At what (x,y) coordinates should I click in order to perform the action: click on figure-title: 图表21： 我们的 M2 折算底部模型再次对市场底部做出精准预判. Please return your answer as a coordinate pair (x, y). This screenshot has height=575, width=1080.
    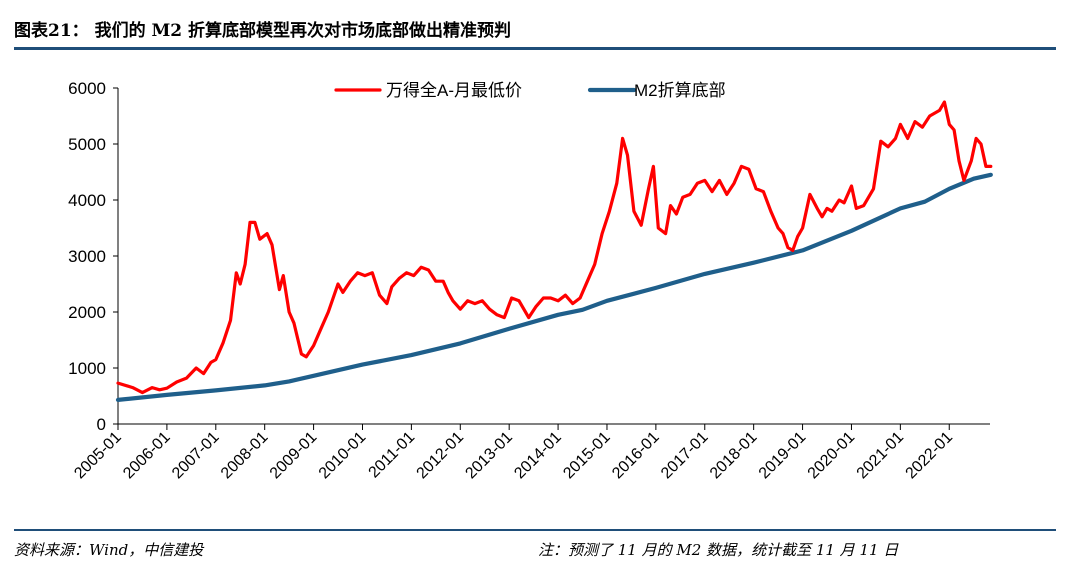
    Looking at the image, I should click on (263, 31).